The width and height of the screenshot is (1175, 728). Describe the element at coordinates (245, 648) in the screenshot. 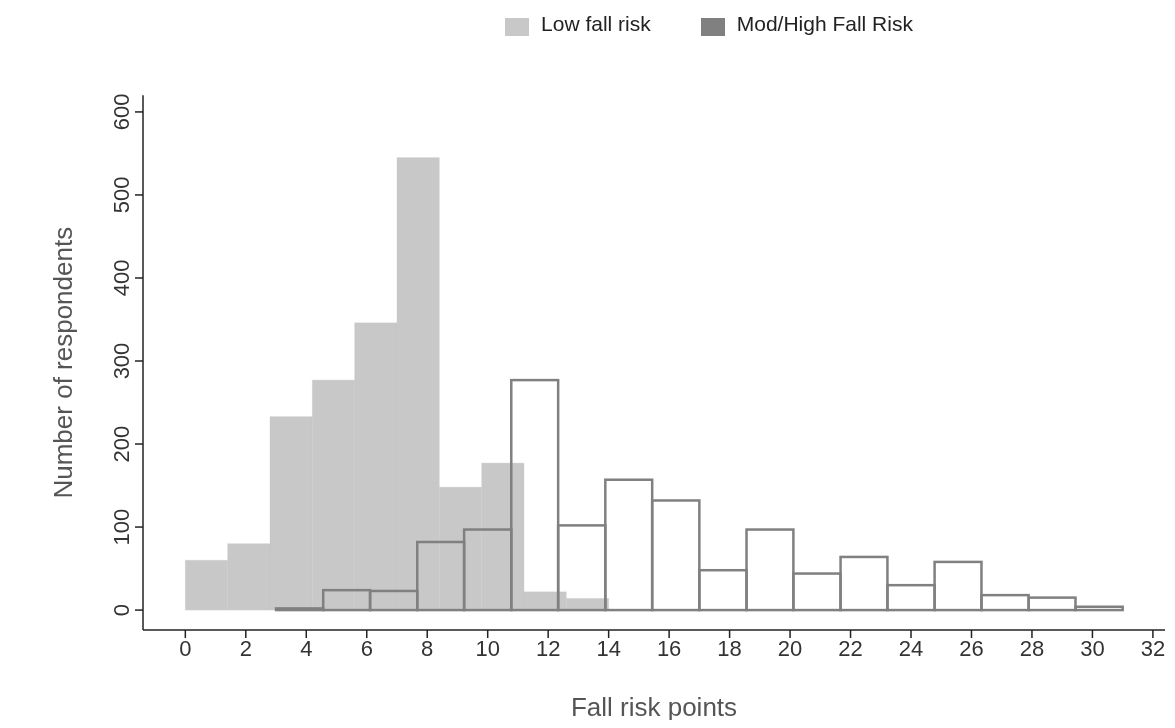

I see `x-tick-label: 2` at that location.